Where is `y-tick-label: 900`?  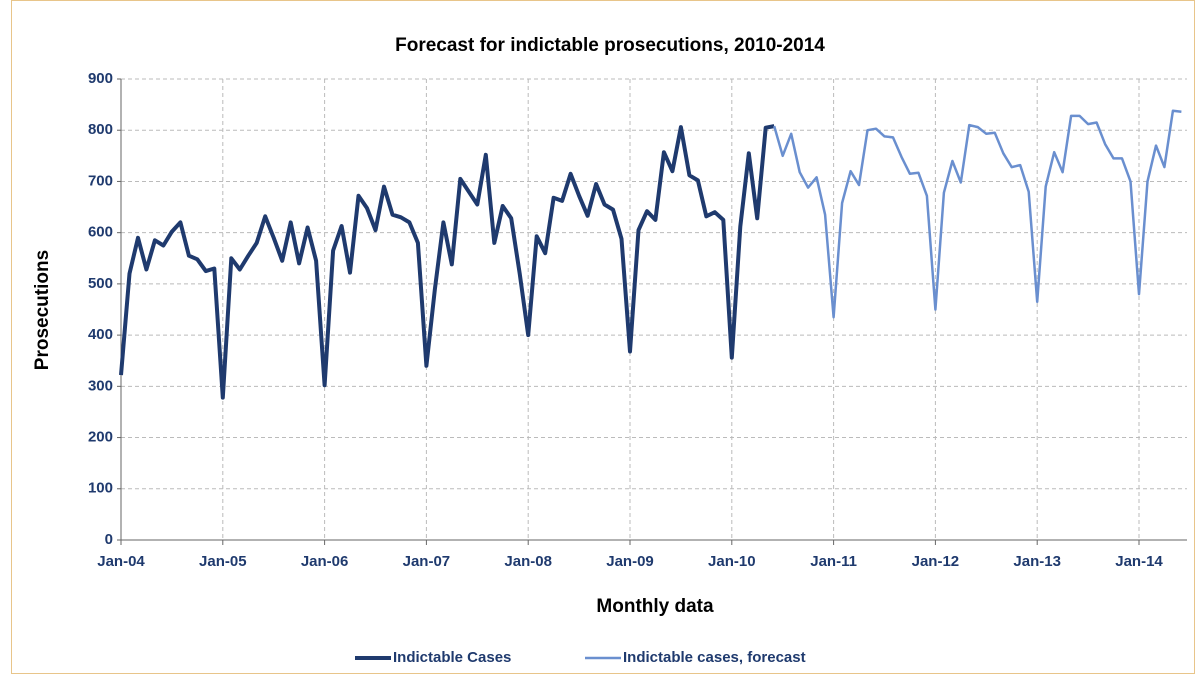
y-tick-label: 900 is located at coordinates (100, 78).